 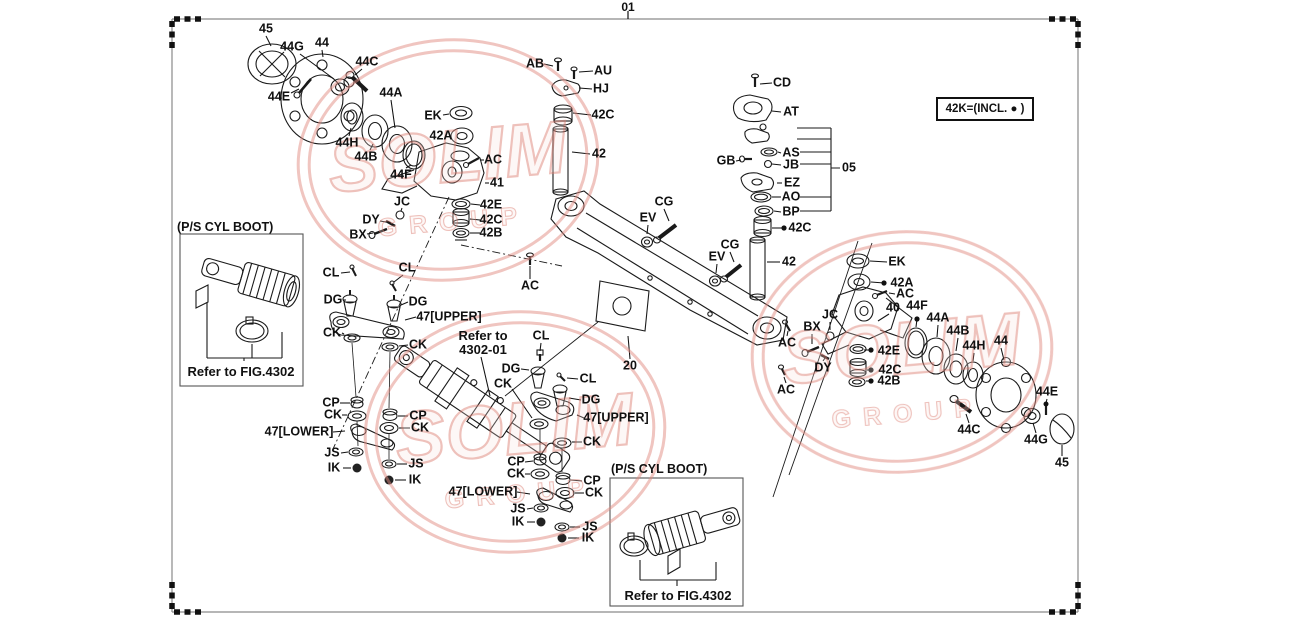 I want to click on watermark-stamp: SOLIM GROUP, so click(x=448, y=160).